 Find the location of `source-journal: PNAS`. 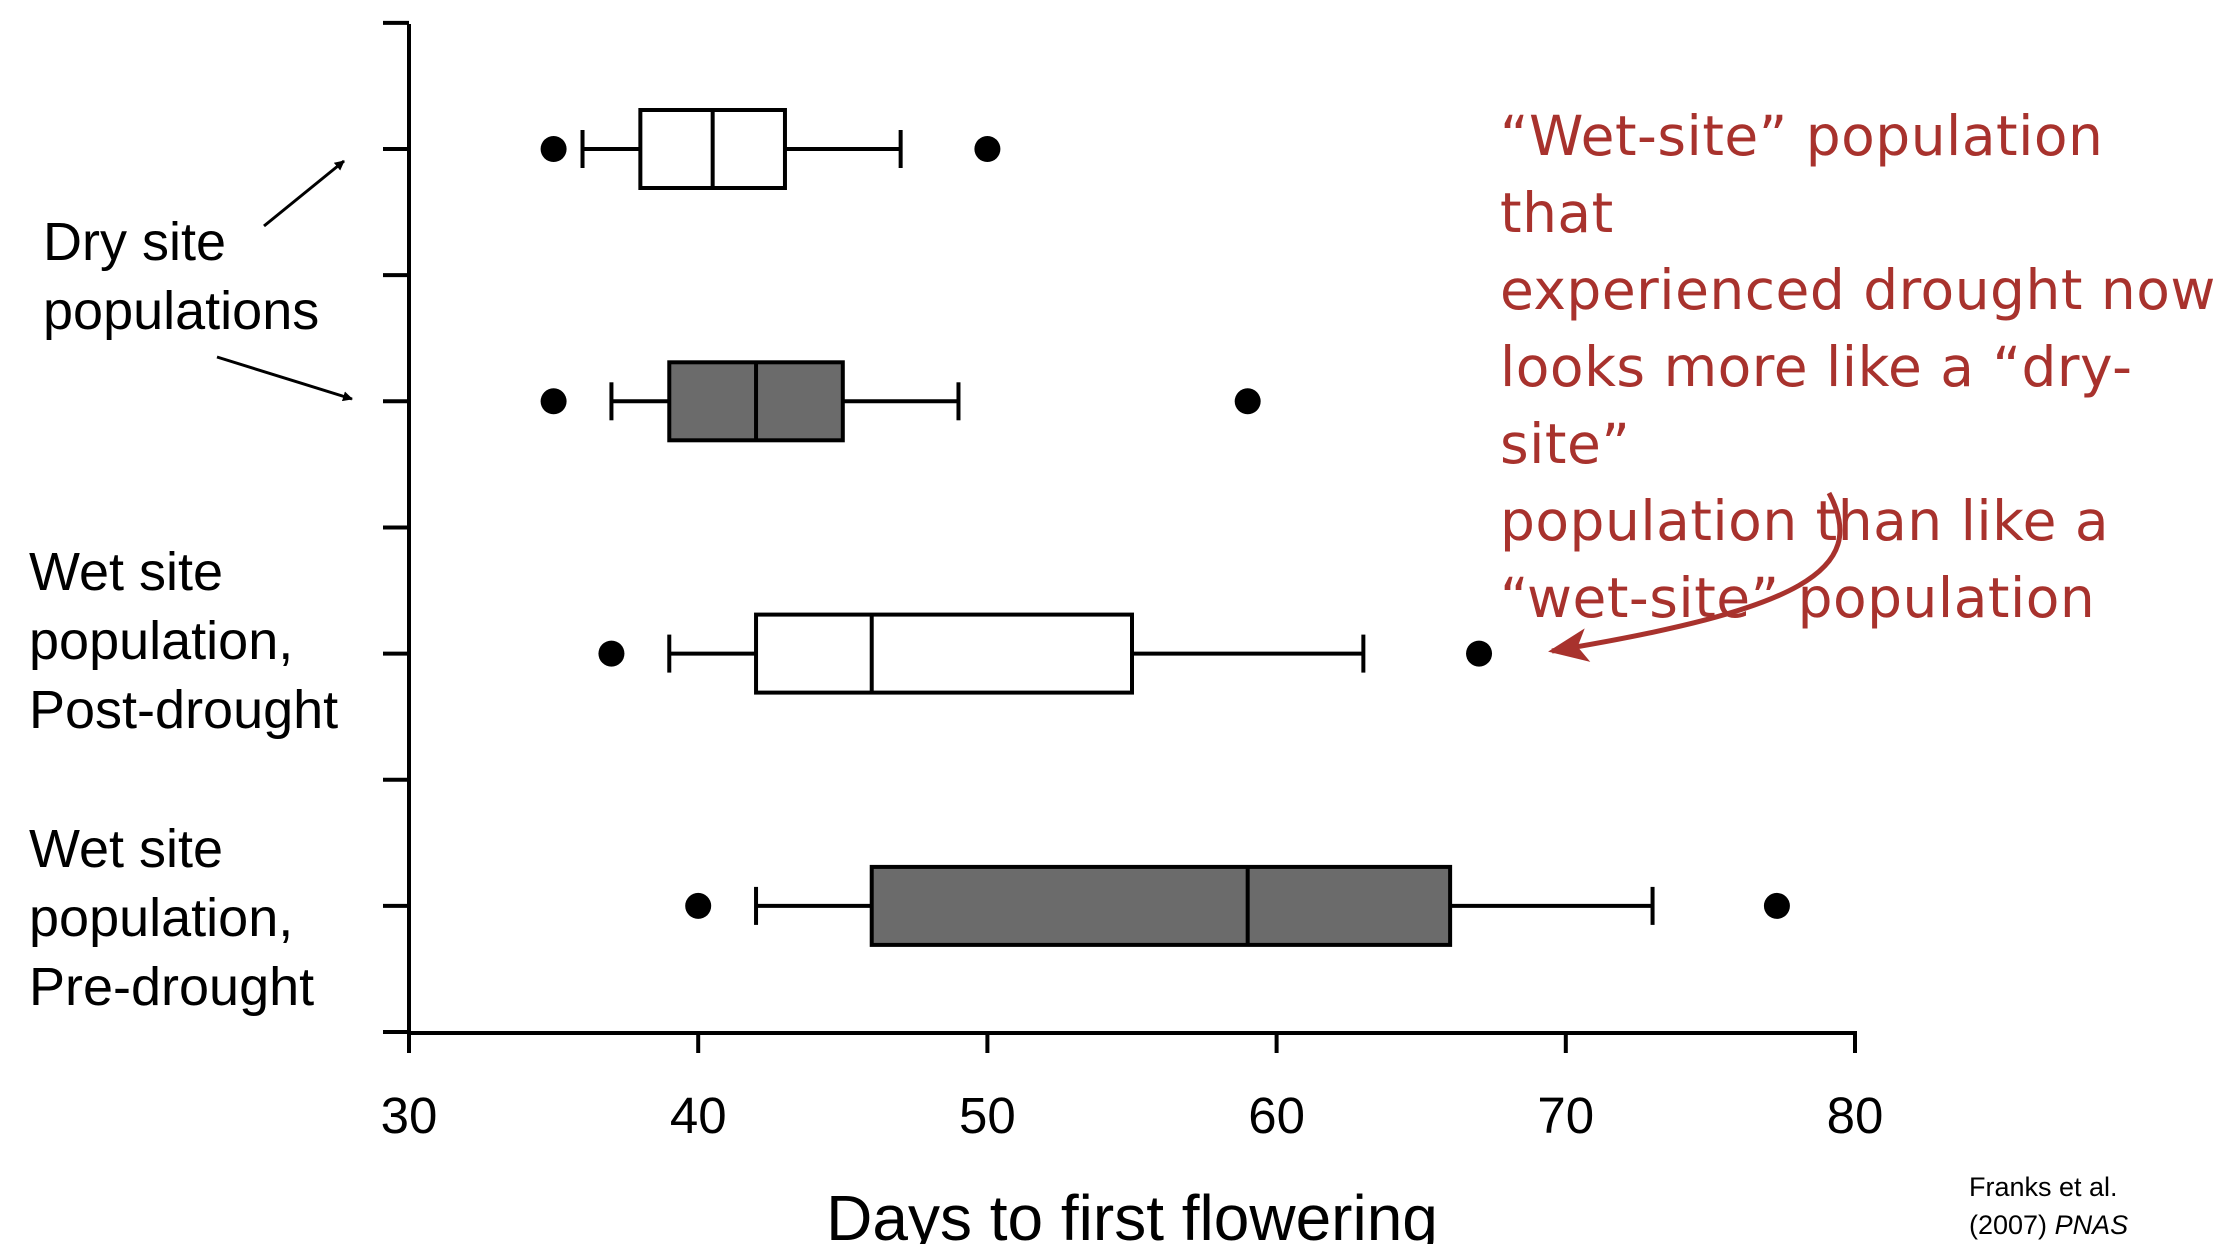

source-journal: PNAS is located at coordinates (2091, 1225).